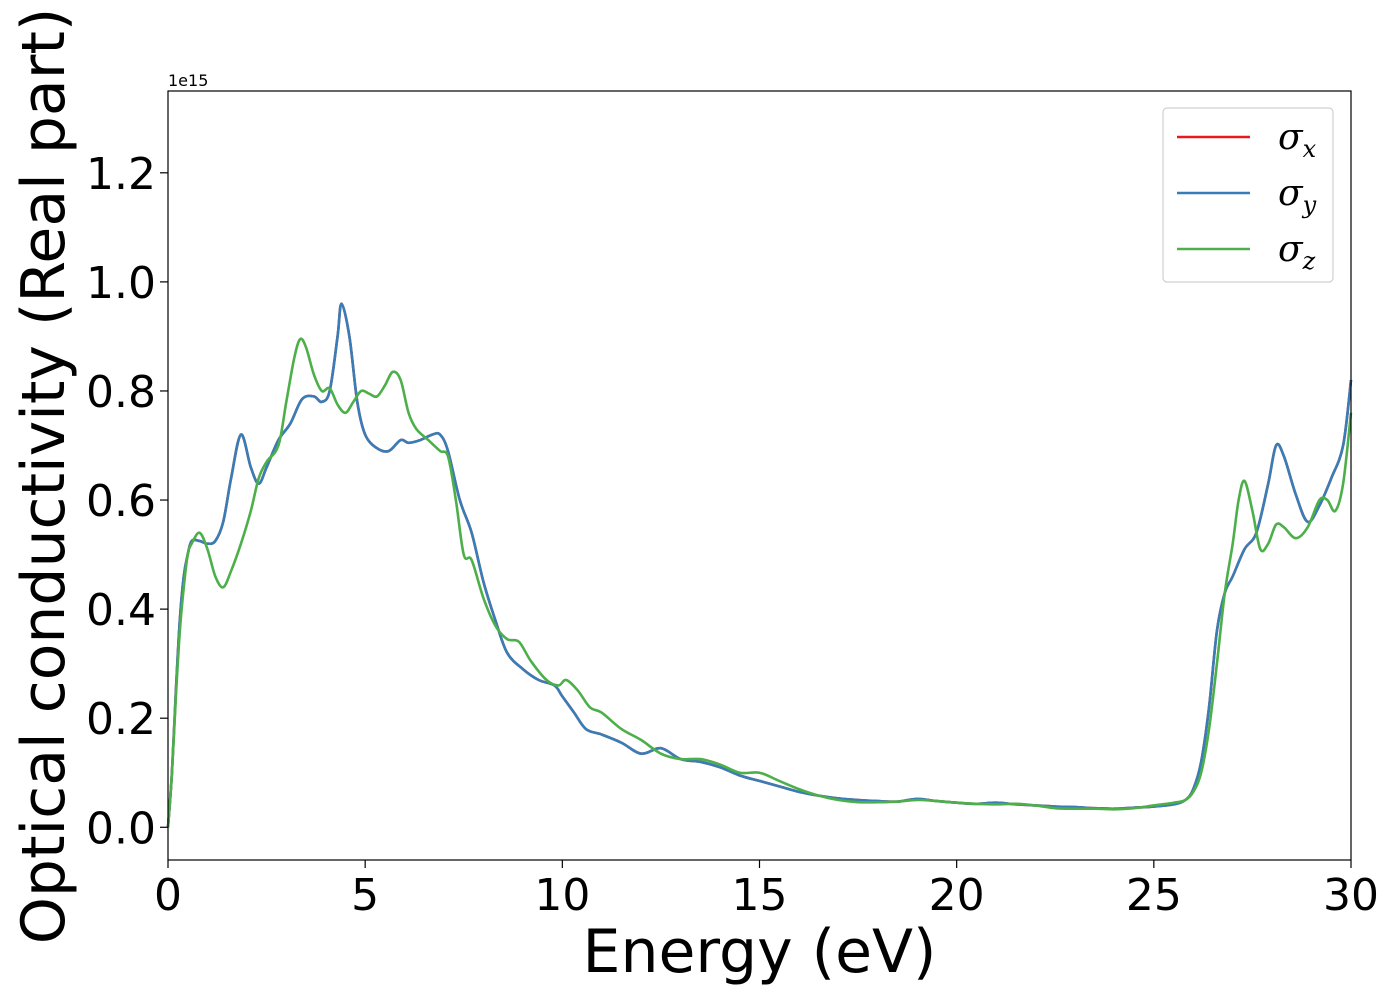  Describe the element at coordinates (562, 895) in the screenshot. I see `x-tick-label: 10` at that location.